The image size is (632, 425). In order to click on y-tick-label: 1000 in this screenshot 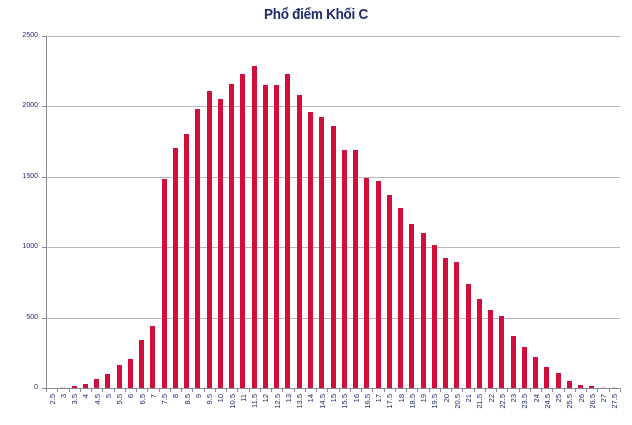, I will do `click(30, 246)`.